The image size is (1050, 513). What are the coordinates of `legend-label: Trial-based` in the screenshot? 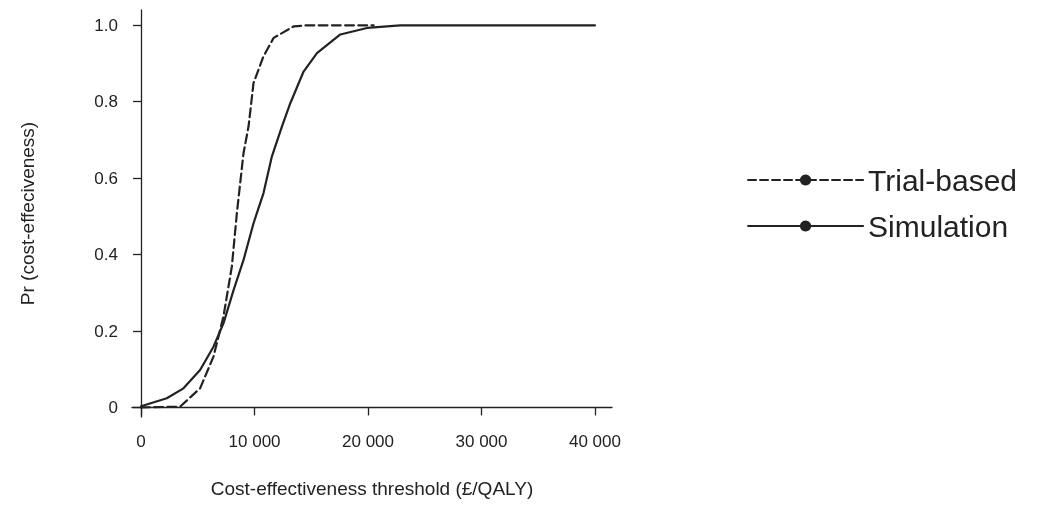 It's located at (943, 180).